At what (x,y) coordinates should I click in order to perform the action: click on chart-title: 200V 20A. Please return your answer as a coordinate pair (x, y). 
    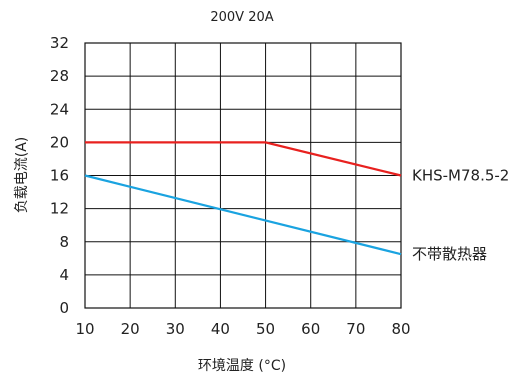
    Looking at the image, I should click on (241, 17).